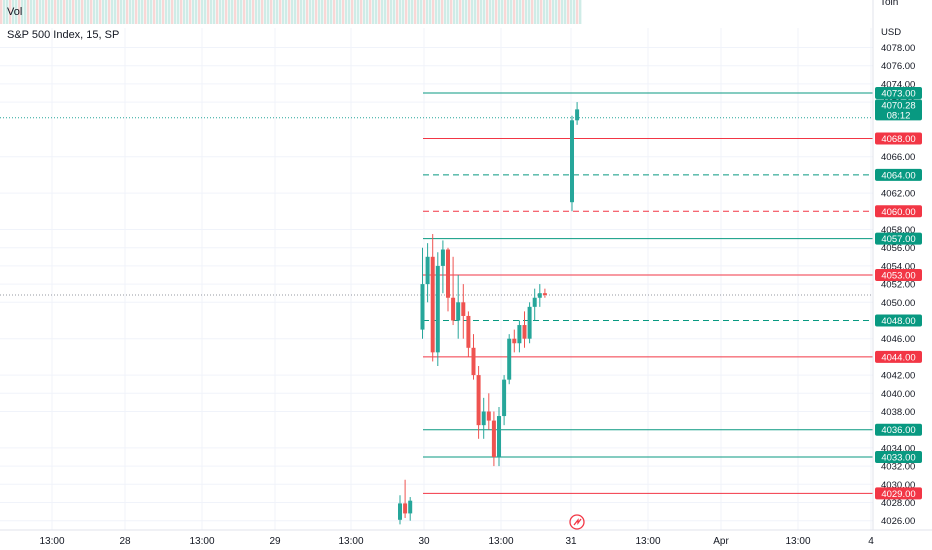 The height and width of the screenshot is (550, 932). Describe the element at coordinates (898, 266) in the screenshot. I see `price-tick-8: 4054.00` at that location.